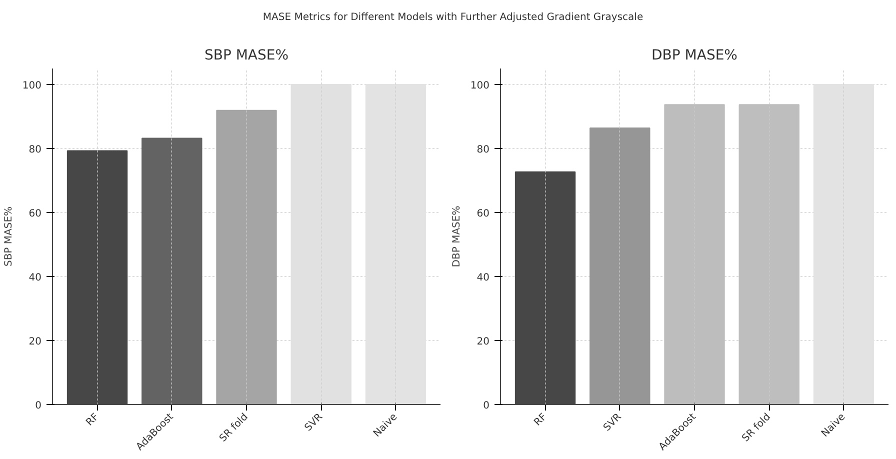  Describe the element at coordinates (246, 56) in the screenshot. I see `chart-title: SBP MASE%` at that location.